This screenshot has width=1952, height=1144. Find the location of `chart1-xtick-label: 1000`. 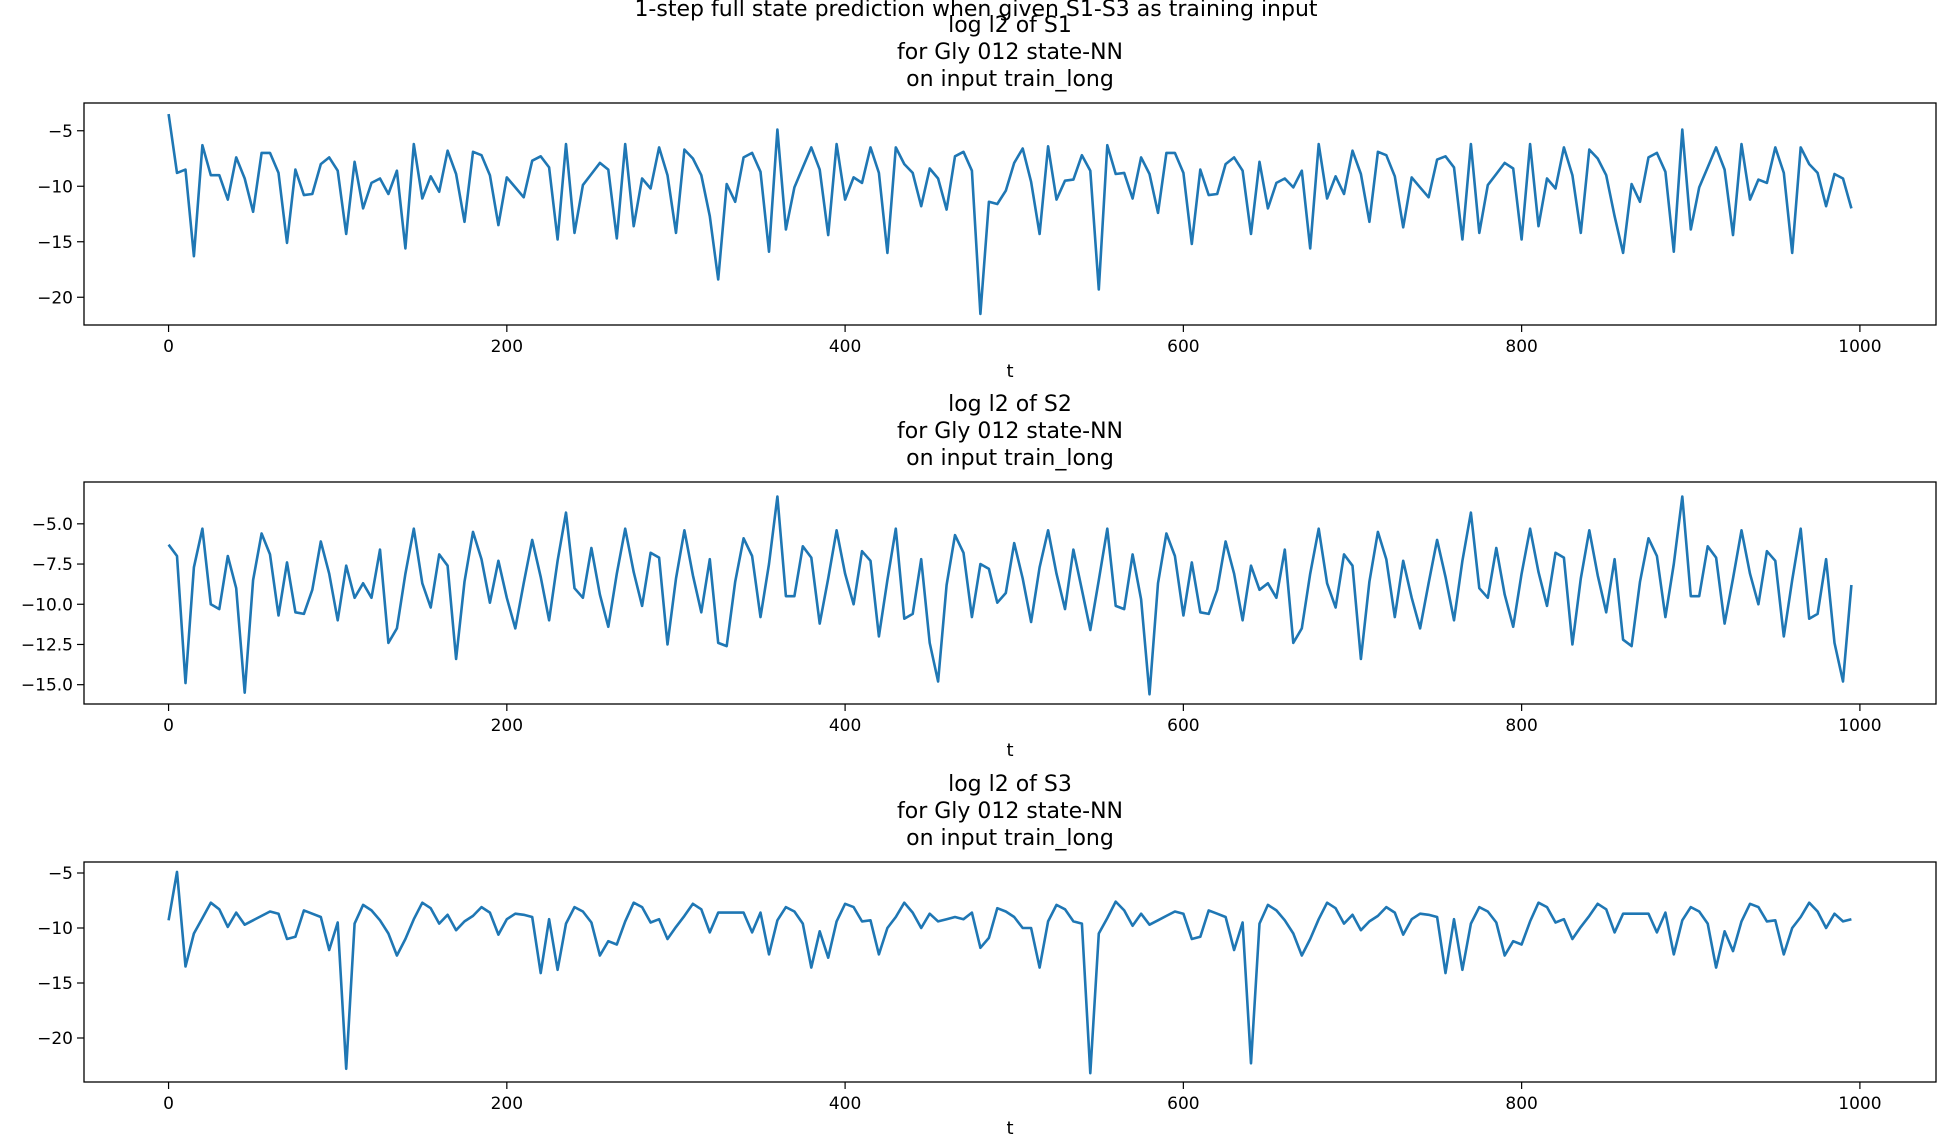

chart1-xtick-label: 1000 is located at coordinates (1859, 347).